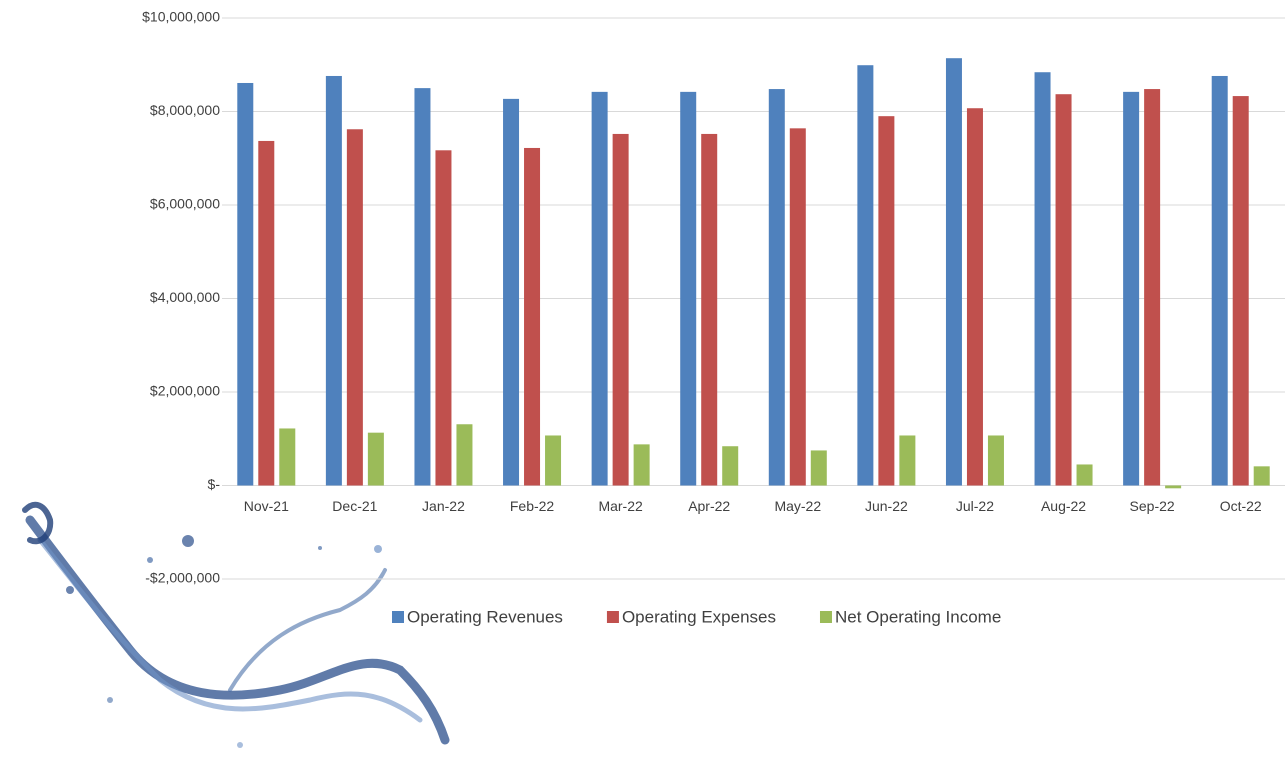 The height and width of the screenshot is (760, 1285). Describe the element at coordinates (797, 506) in the screenshot. I see `x-tick-label: May-22` at that location.